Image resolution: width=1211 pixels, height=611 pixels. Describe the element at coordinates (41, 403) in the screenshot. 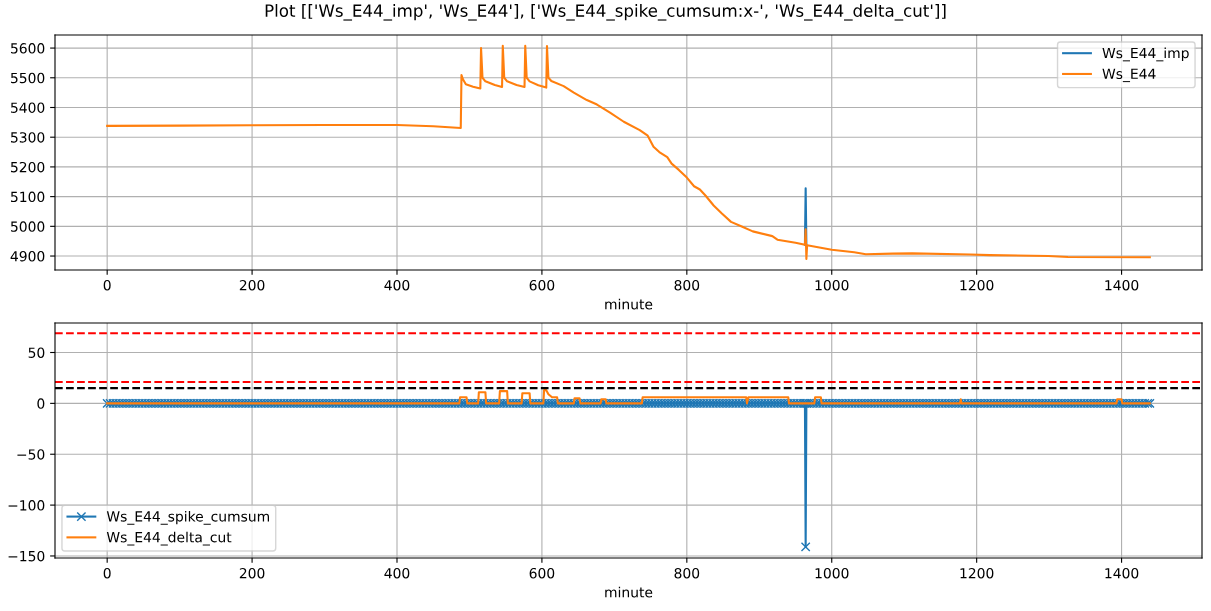

I see `y-tick-label: 0` at that location.